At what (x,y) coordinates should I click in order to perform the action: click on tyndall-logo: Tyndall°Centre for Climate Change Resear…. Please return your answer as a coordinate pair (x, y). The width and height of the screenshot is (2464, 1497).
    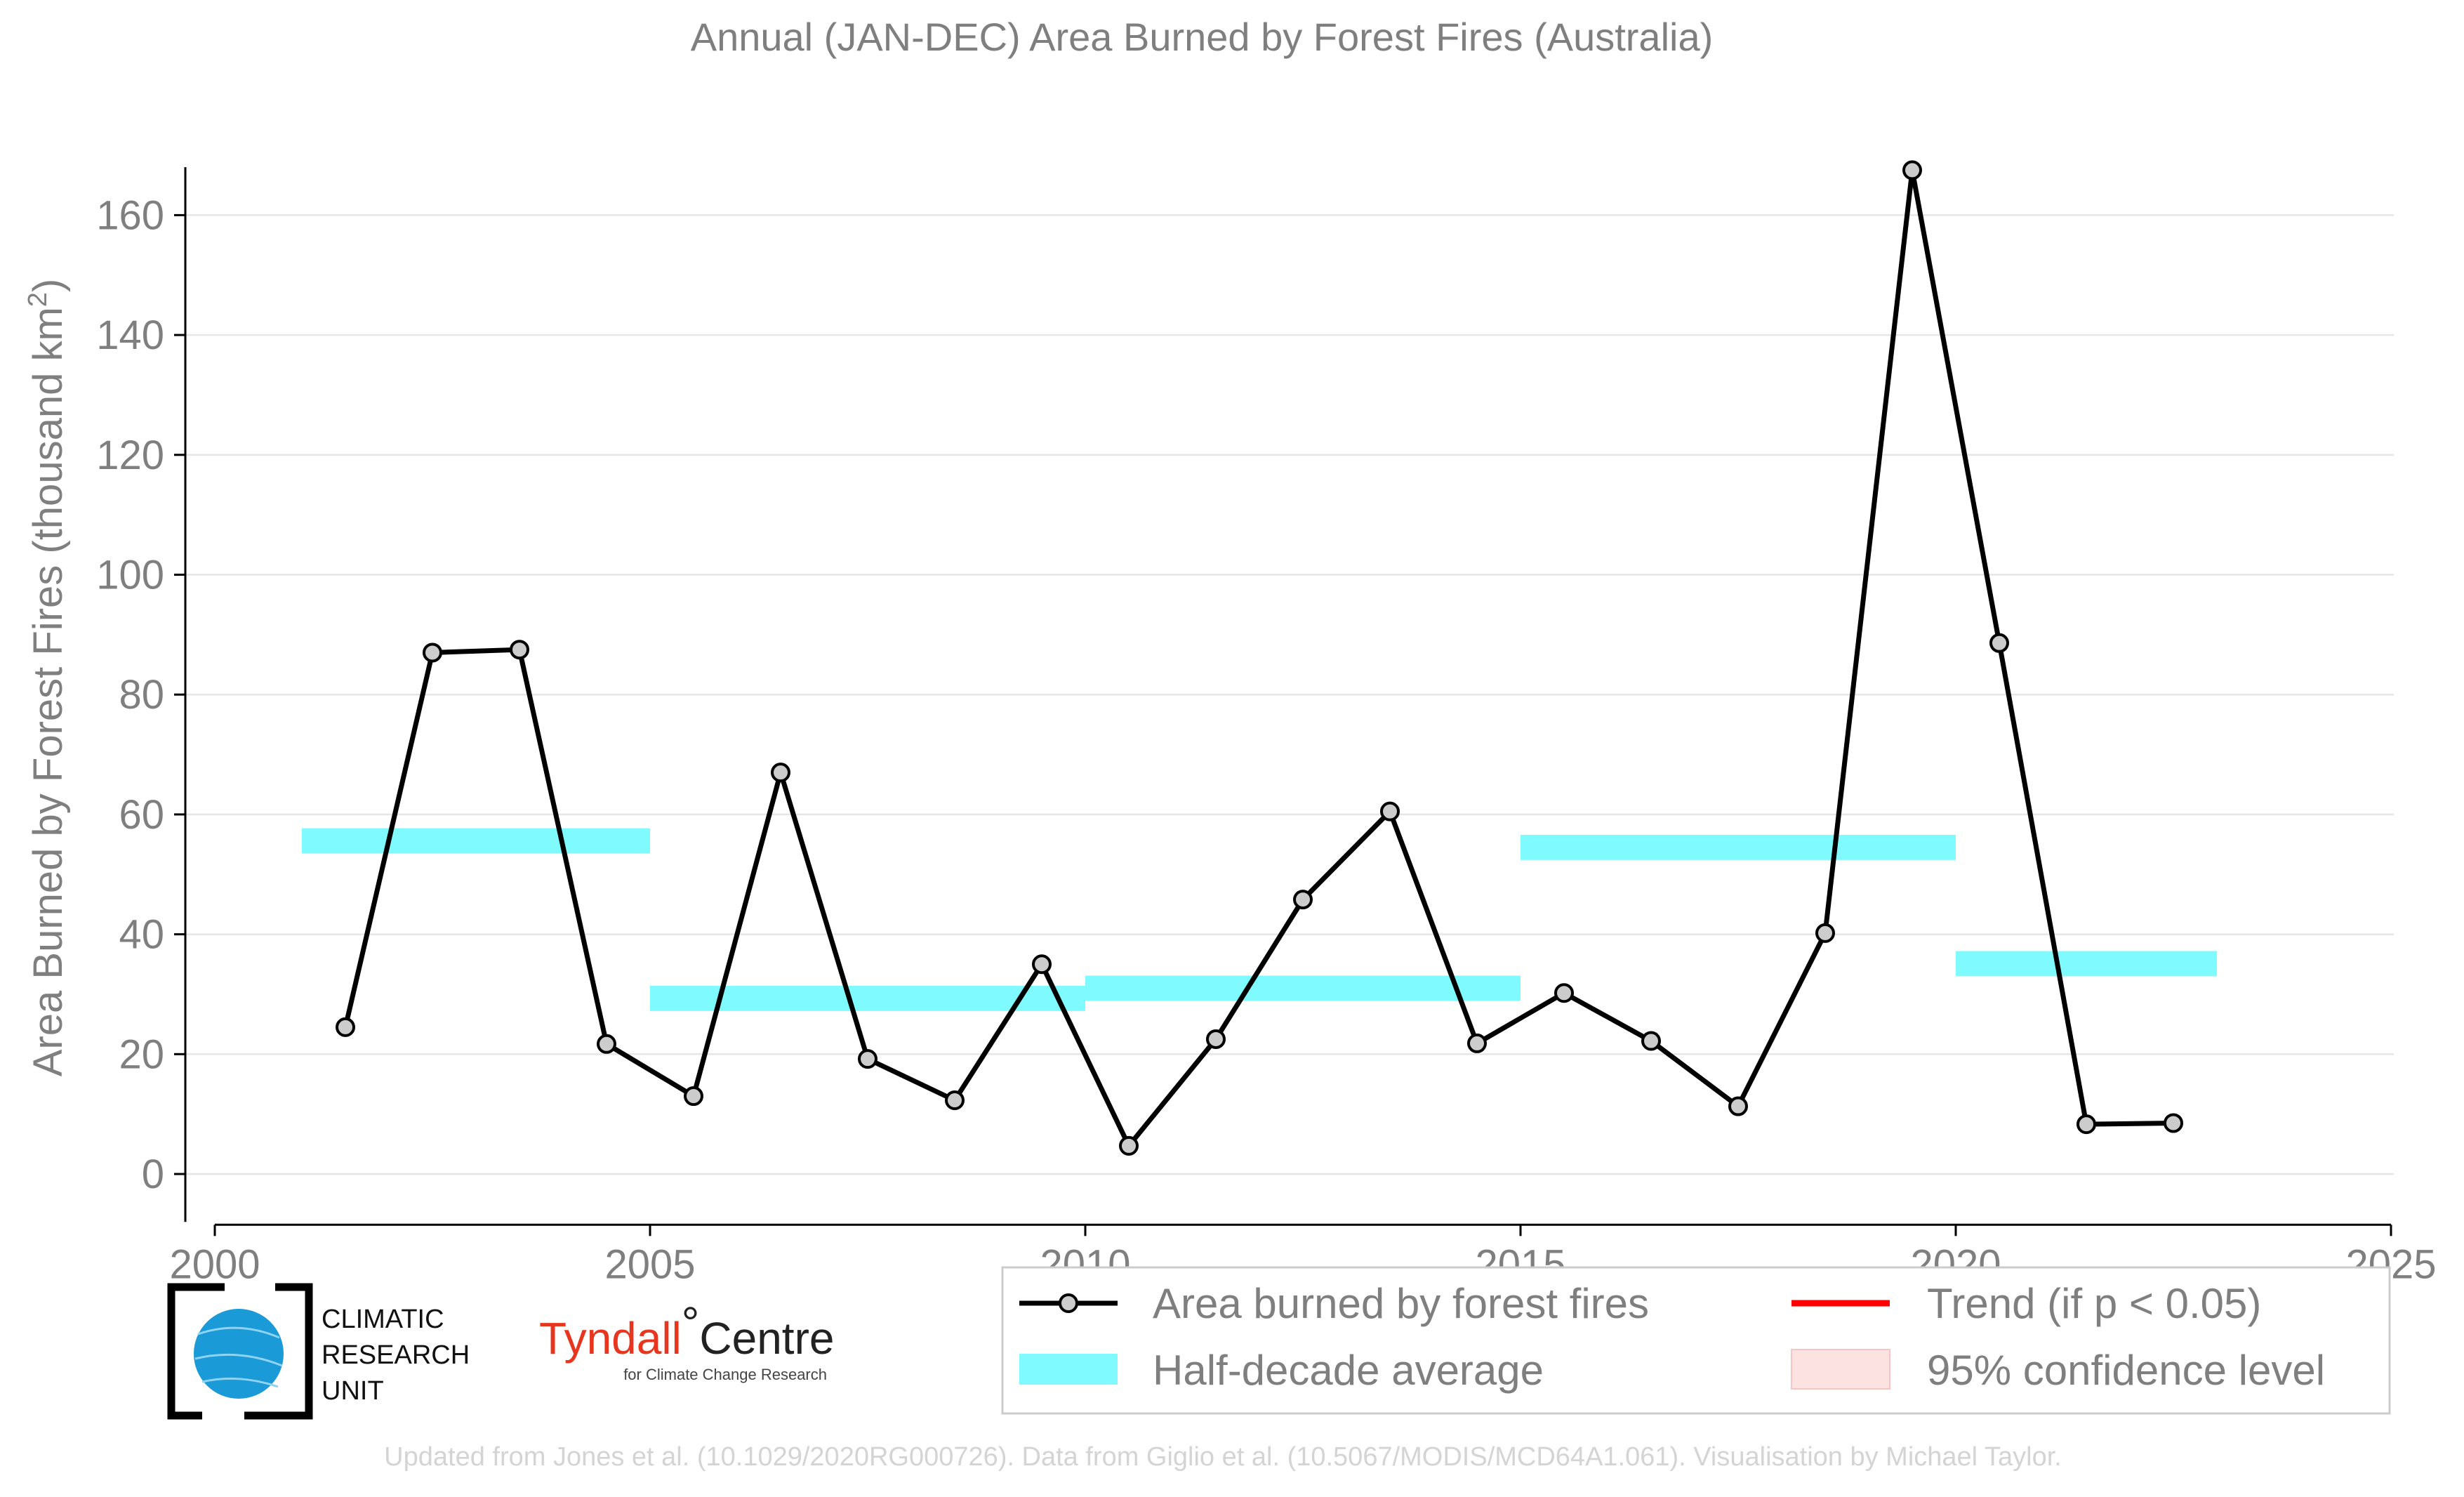
    Looking at the image, I should click on (687, 1340).